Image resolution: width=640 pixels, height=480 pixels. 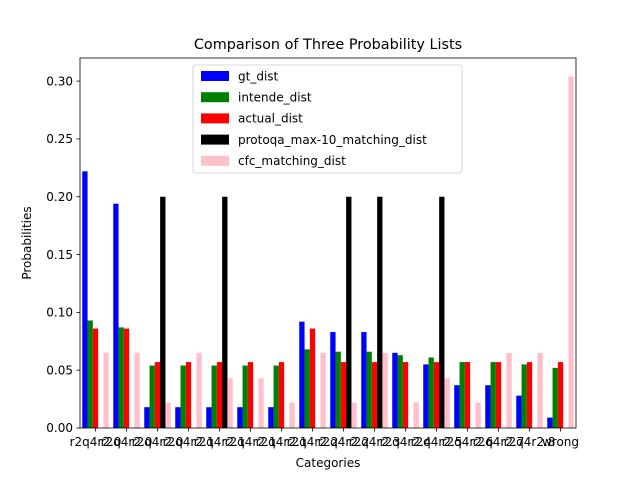 What do you see at coordinates (499, 442) in the screenshot?
I see `x-tick-label: r2q4r2.7` at bounding box center [499, 442].